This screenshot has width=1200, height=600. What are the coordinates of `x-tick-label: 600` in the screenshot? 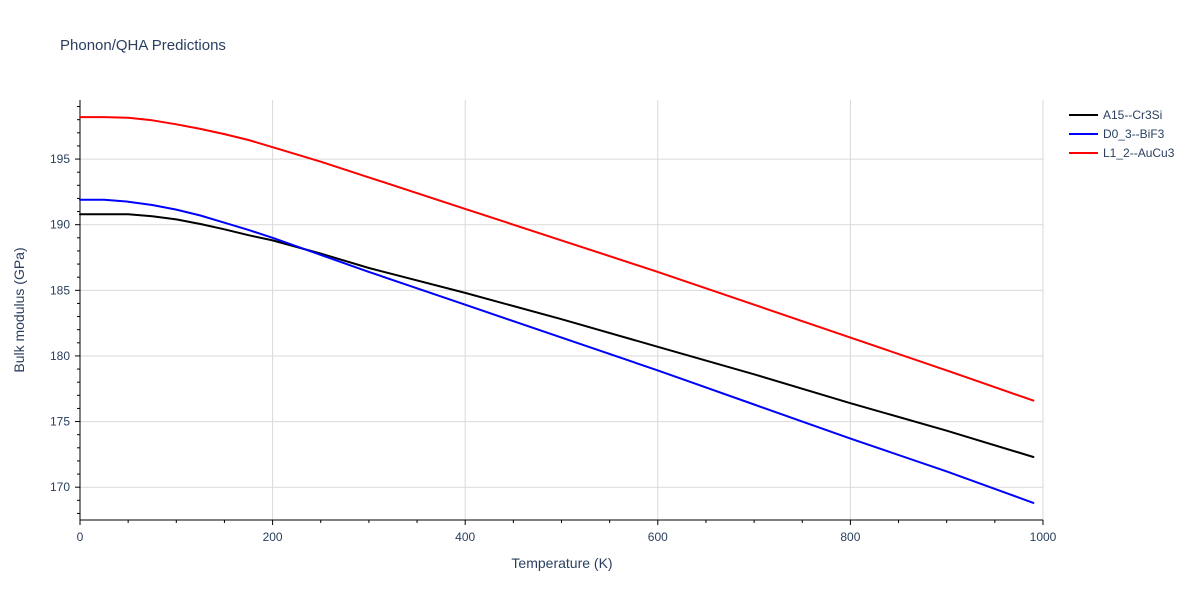 It's located at (658, 537).